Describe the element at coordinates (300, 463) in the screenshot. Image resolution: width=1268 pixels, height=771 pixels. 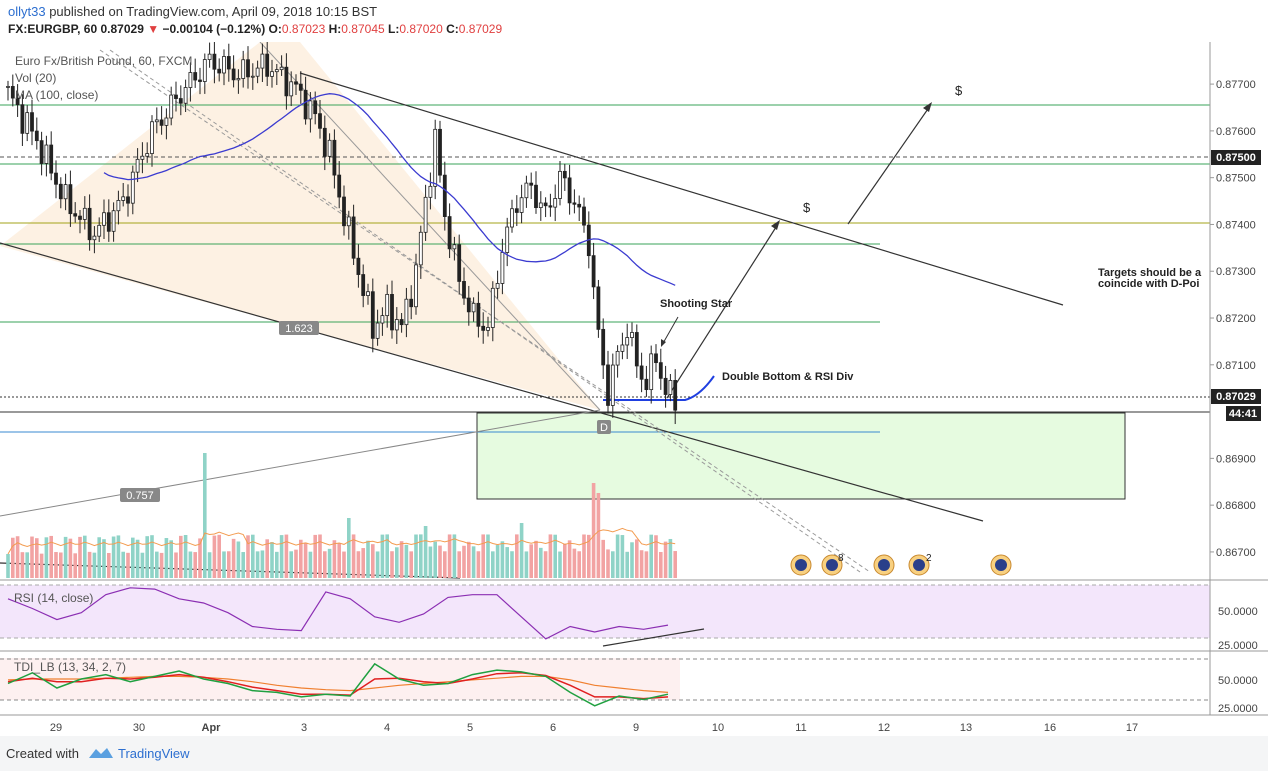
I see `fib-line` at that location.